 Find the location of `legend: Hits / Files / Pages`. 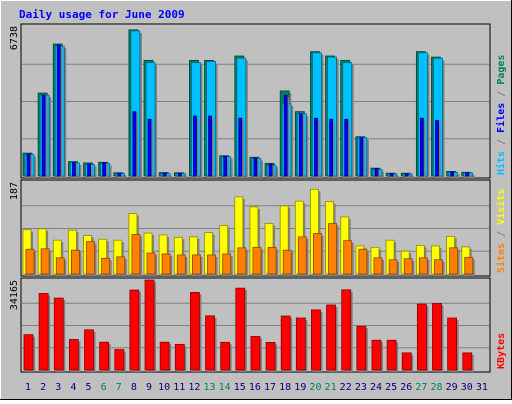

legend: Hits / Files / Pages is located at coordinates (501, 115).